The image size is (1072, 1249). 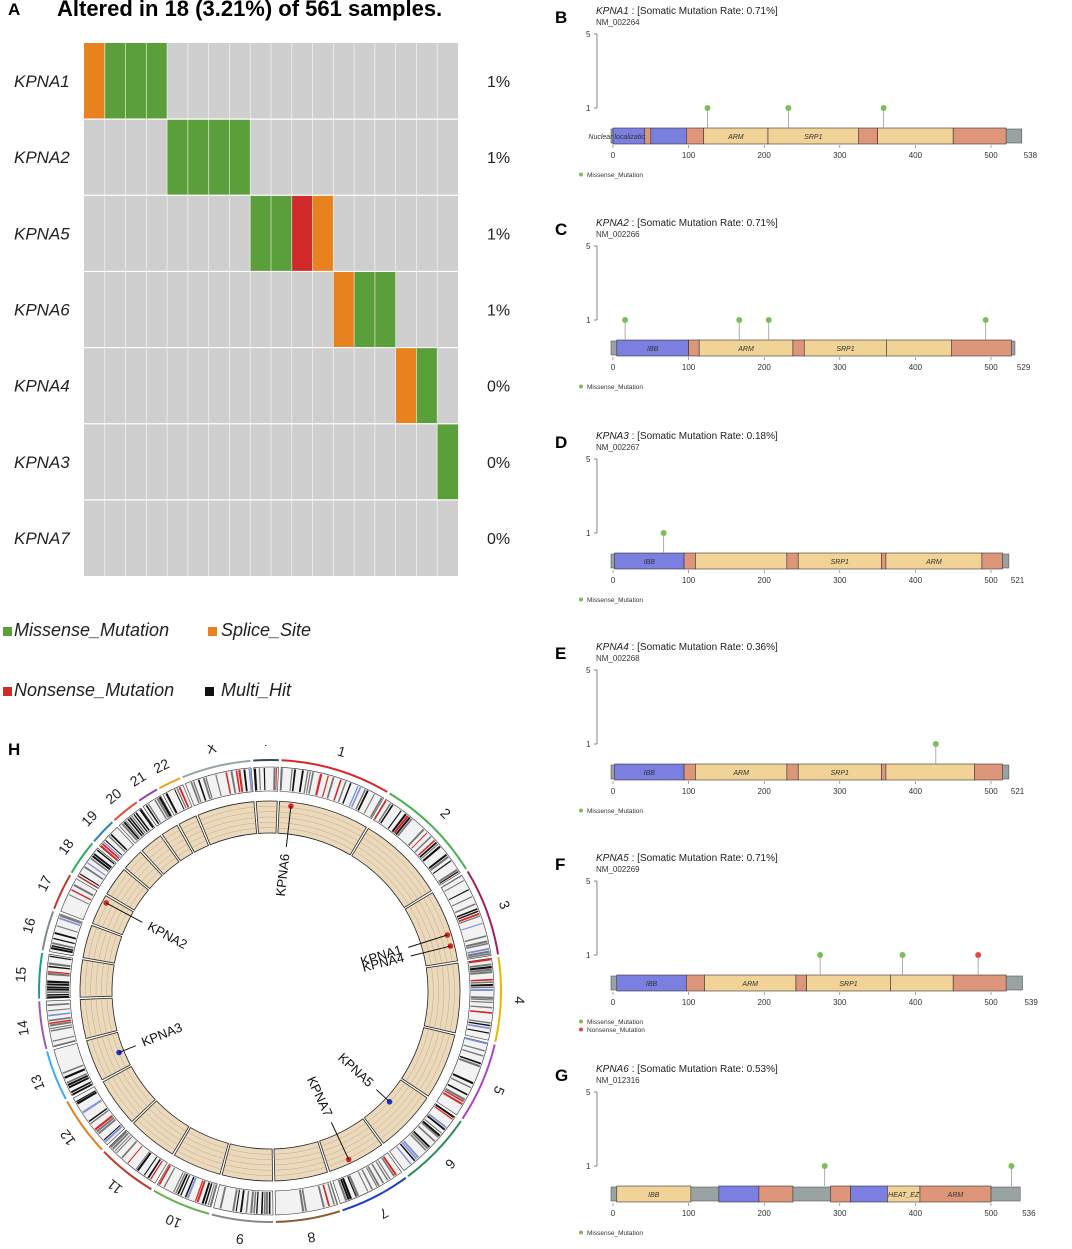 What do you see at coordinates (250, 10) in the screenshot?
I see `oncoprint-title: Altered in 18 (3.21%) of 561 samples.` at bounding box center [250, 10].